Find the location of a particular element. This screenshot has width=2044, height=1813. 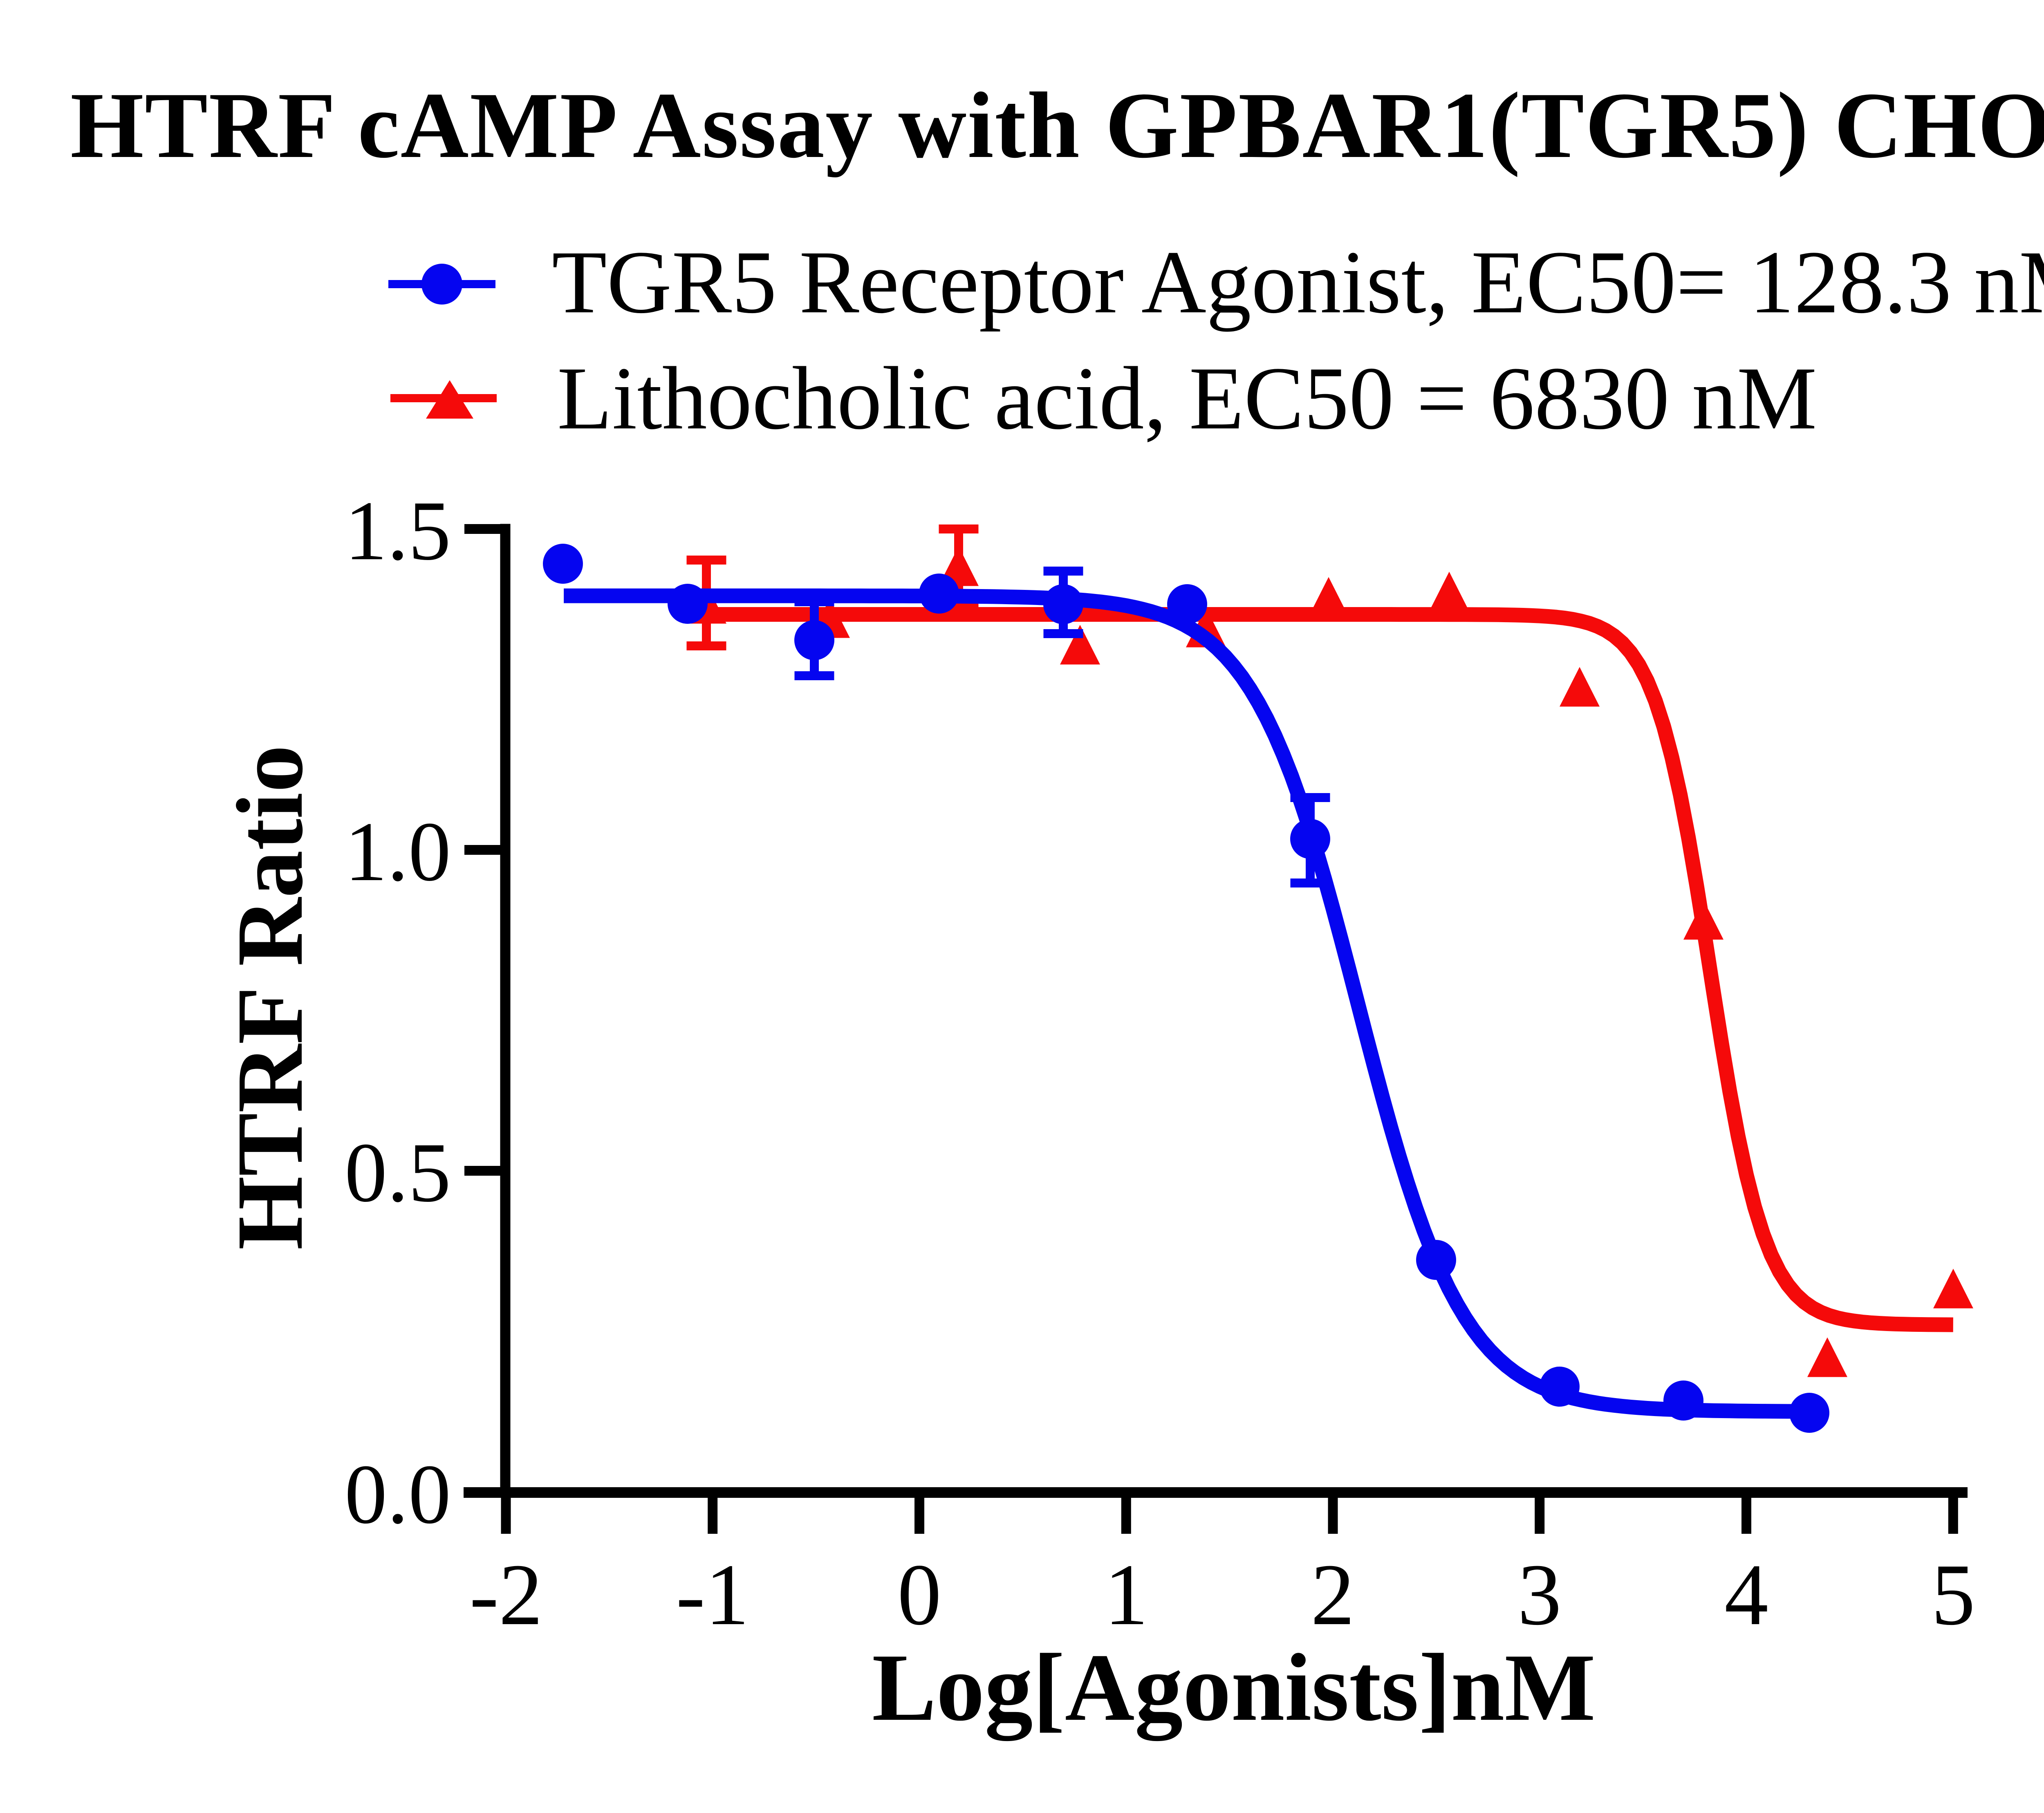

svg-text: 1 is located at coordinates (1126, 1594).